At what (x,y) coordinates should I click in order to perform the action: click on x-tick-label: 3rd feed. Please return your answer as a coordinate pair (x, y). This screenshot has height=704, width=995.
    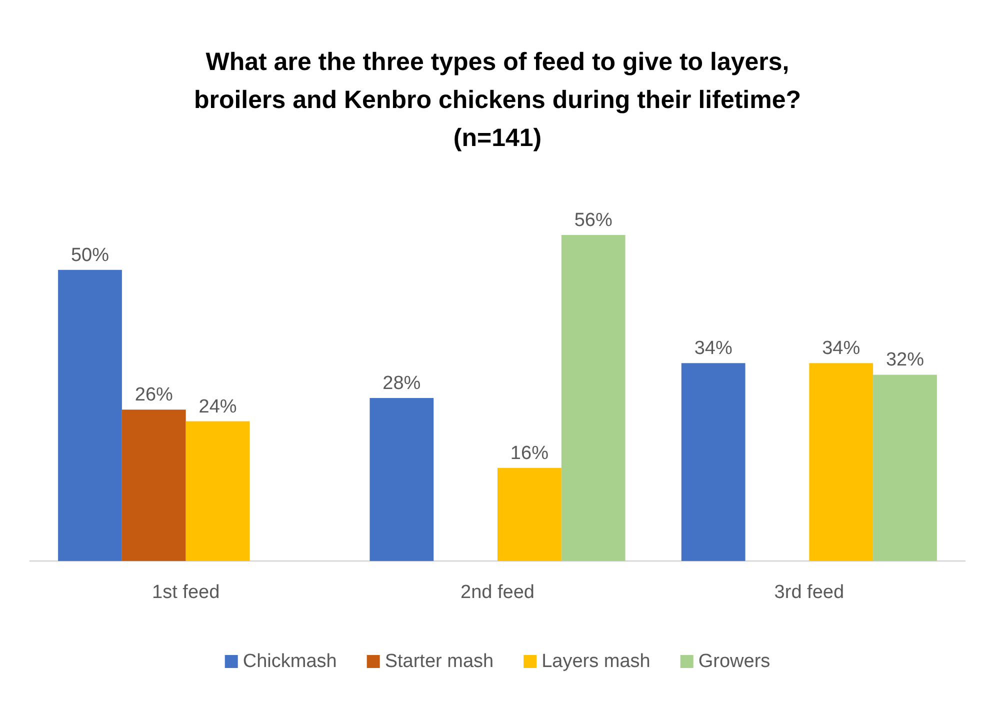
    Looking at the image, I should click on (809, 592).